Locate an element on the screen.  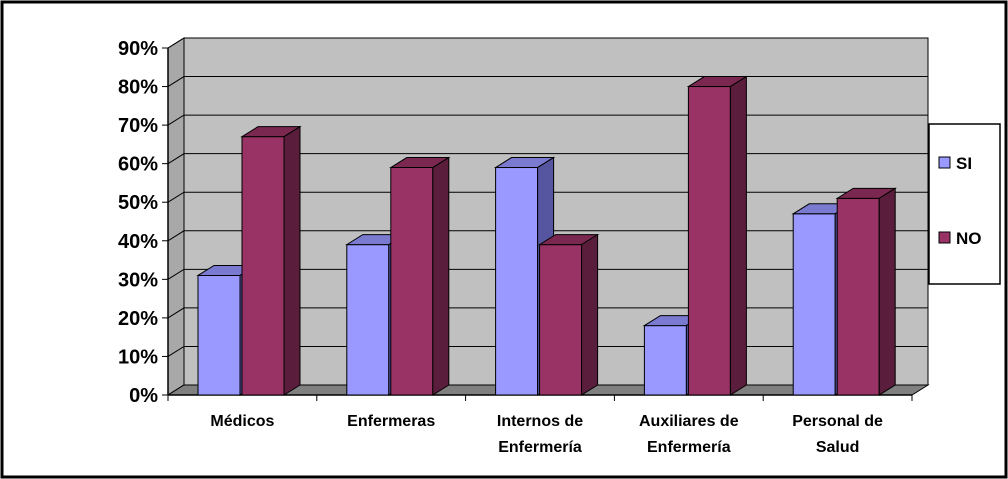
legend-label: SI is located at coordinates (964, 163).